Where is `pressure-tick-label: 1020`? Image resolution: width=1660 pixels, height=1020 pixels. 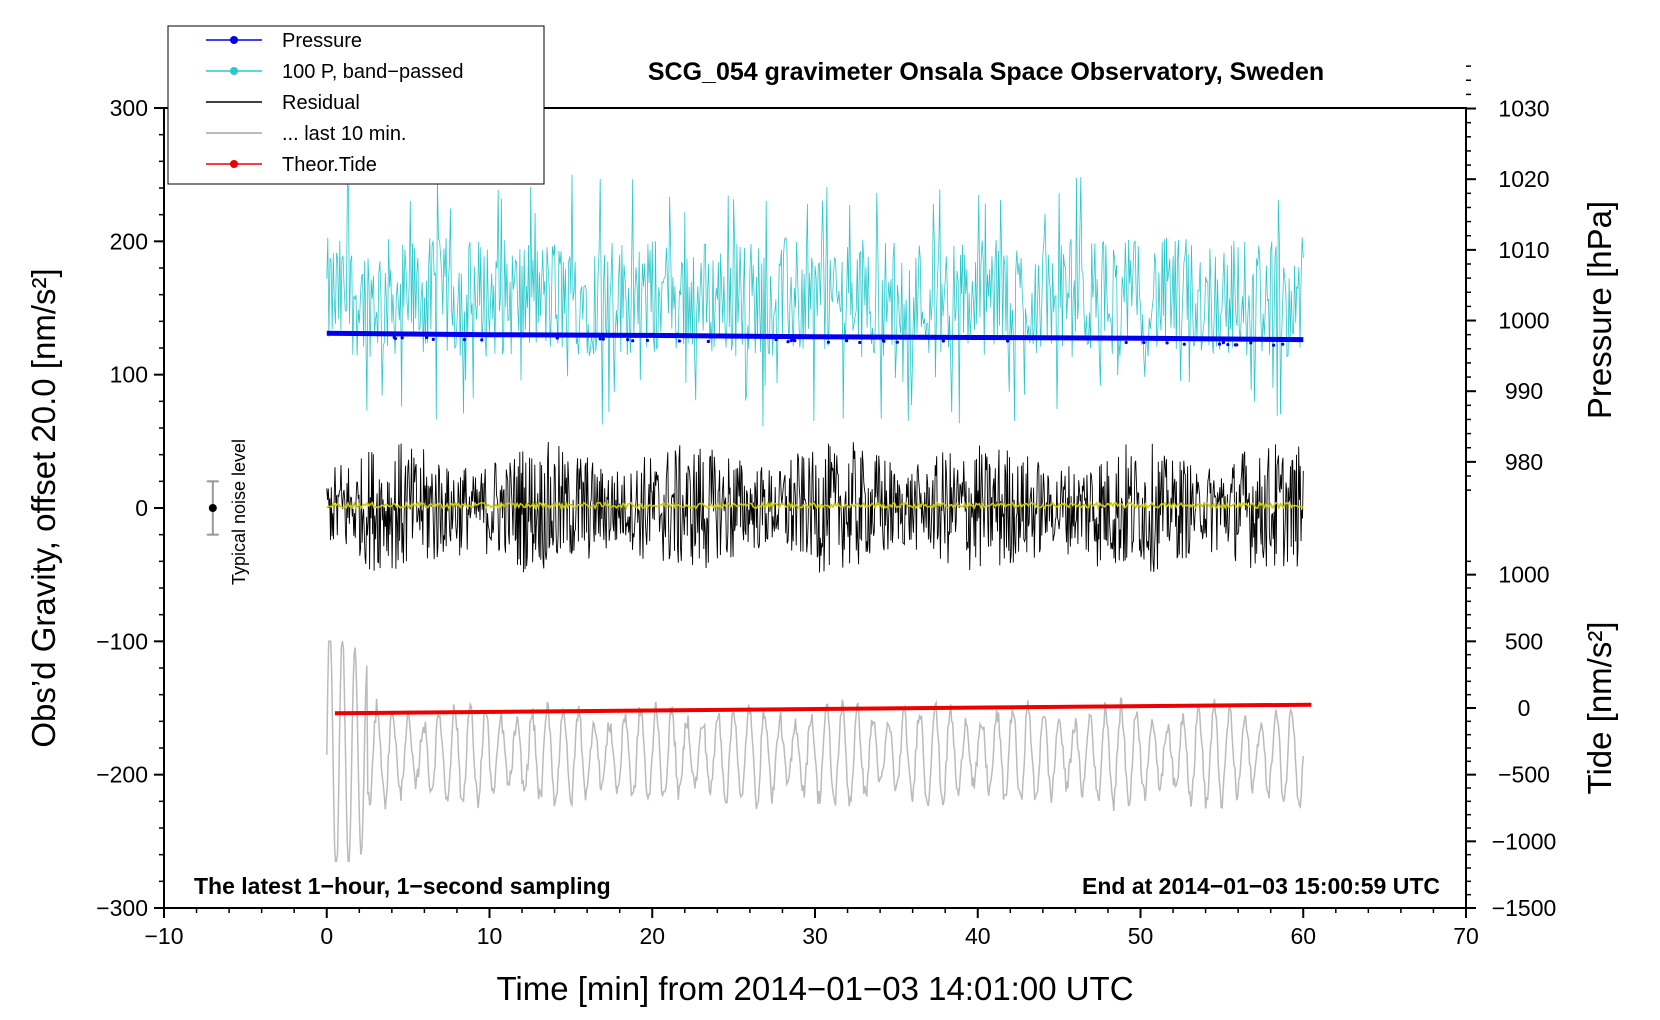
pressure-tick-label: 1020 is located at coordinates (1523, 179).